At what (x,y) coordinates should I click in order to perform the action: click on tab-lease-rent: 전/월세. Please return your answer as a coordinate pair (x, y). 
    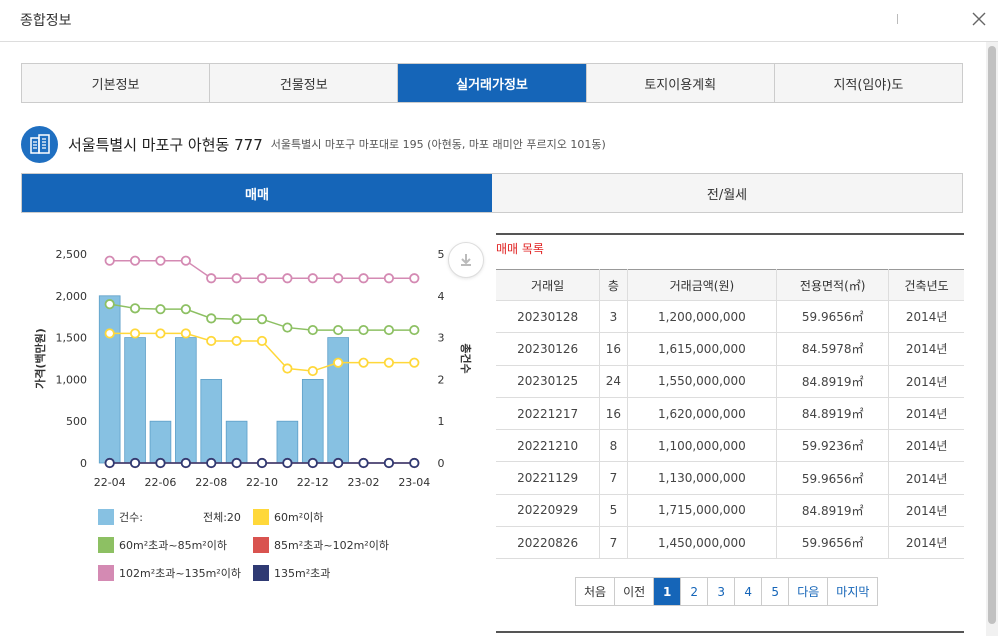
    Looking at the image, I should click on (727, 193).